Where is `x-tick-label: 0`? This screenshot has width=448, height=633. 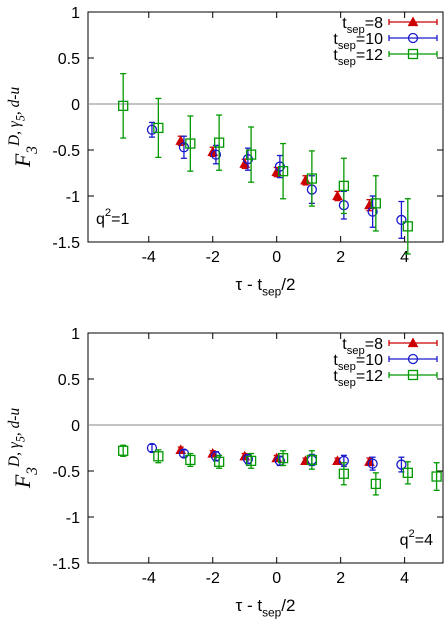
x-tick-label: 0 is located at coordinates (276, 578).